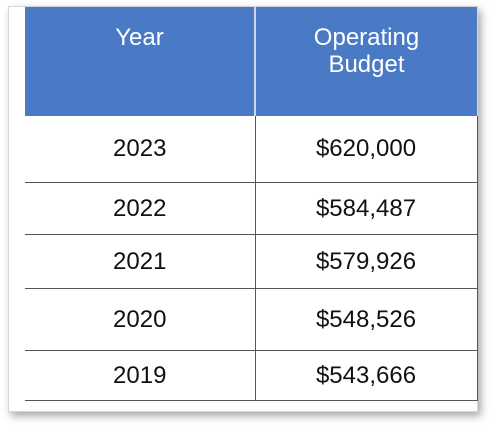 This screenshot has height=426, width=492. Describe the element at coordinates (366, 37) in the screenshot. I see `budget-header-line1: Operating` at that location.